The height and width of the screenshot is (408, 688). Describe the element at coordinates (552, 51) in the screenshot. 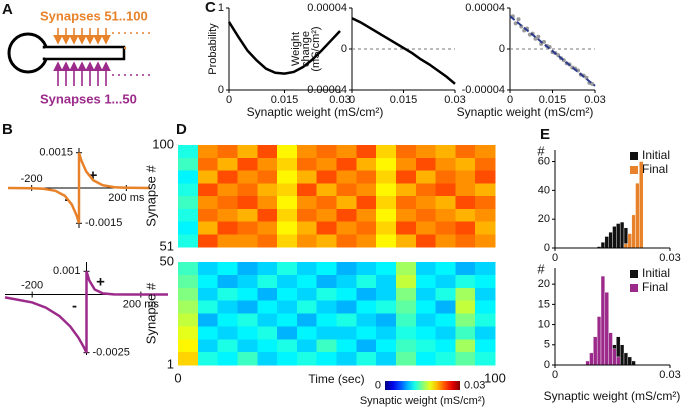

I see `fit-line` at that location.